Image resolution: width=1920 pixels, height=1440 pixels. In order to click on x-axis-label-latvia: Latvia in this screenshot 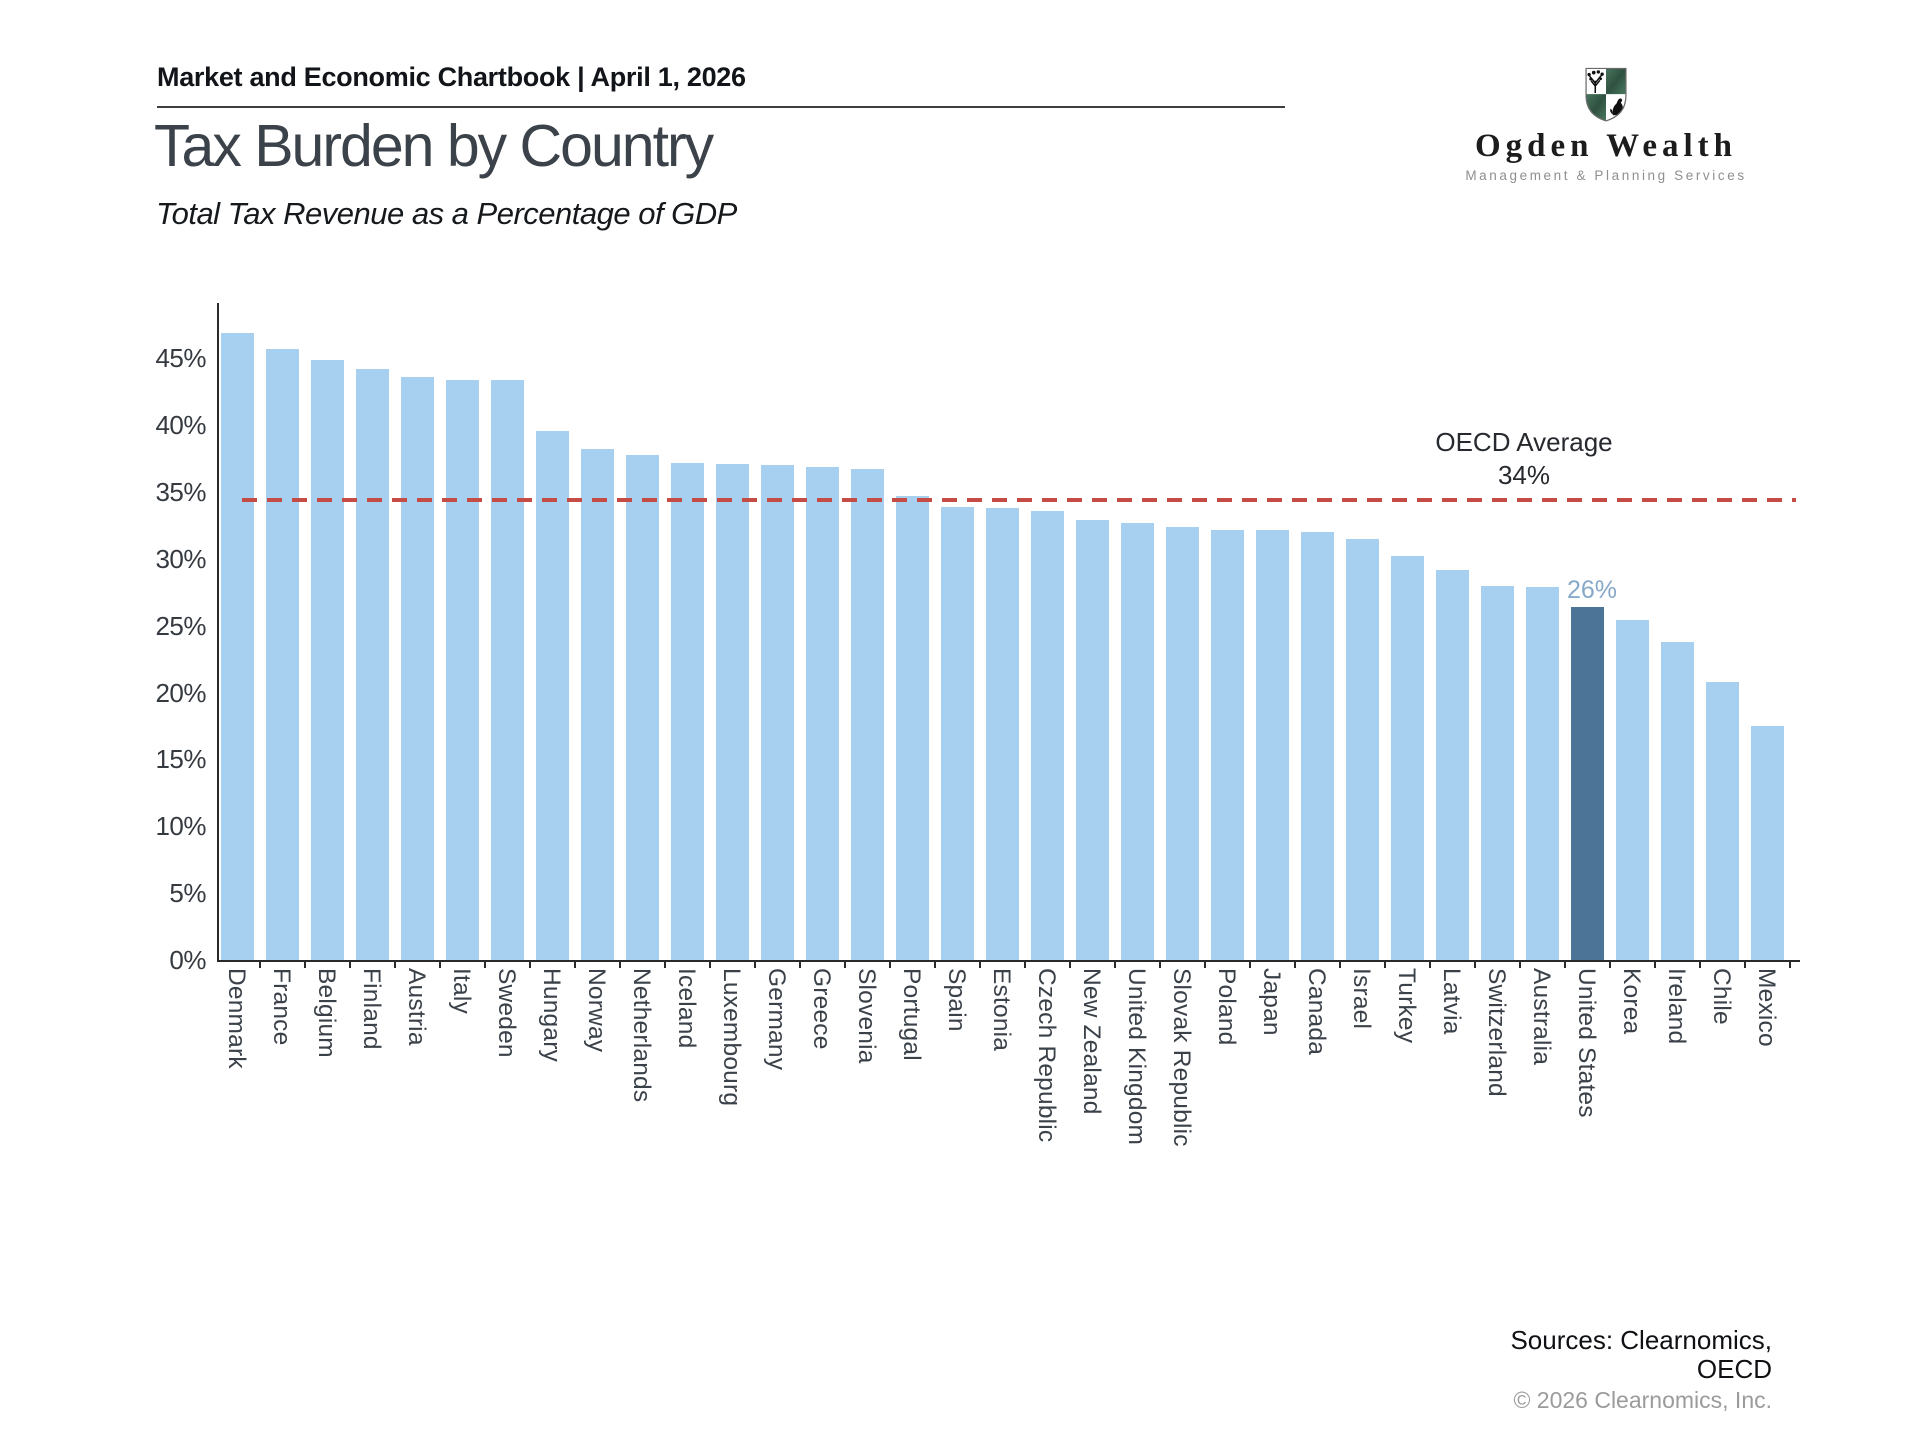, I will do `click(1451, 1001)`.